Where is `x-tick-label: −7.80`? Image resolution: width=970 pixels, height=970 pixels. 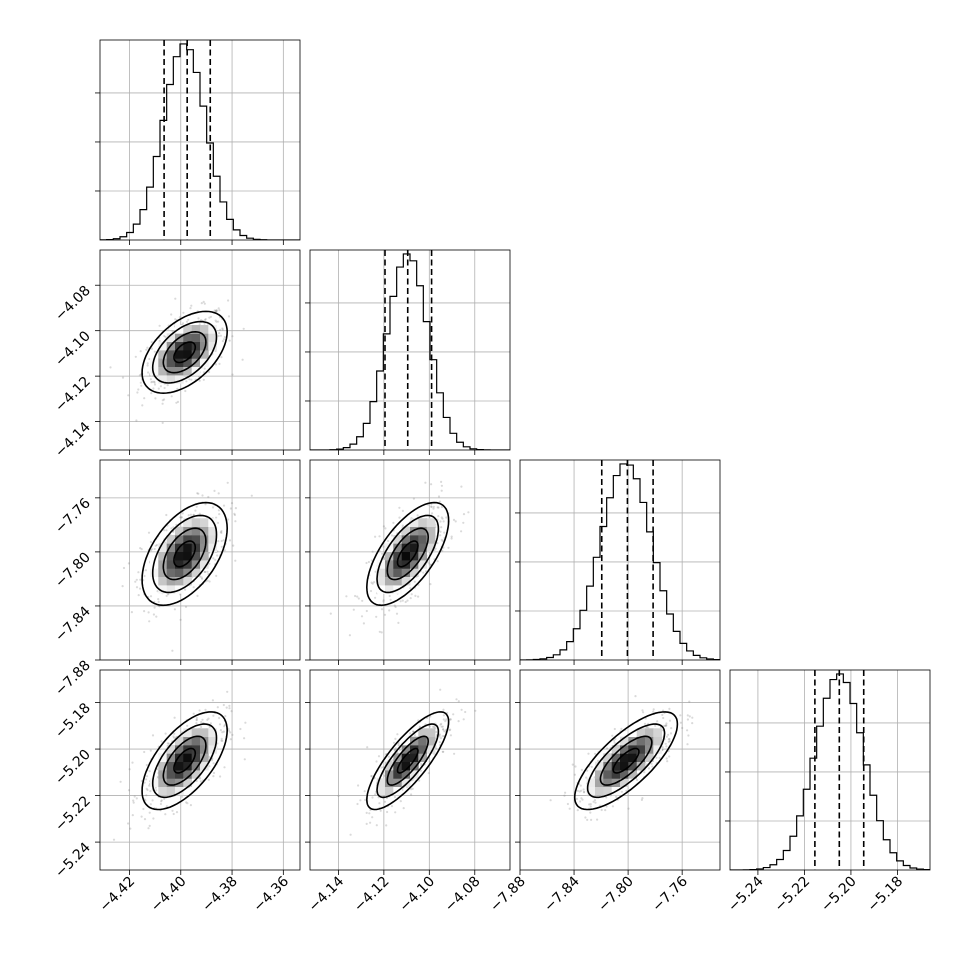
x-tick-label: −7.80 is located at coordinates (616, 895).